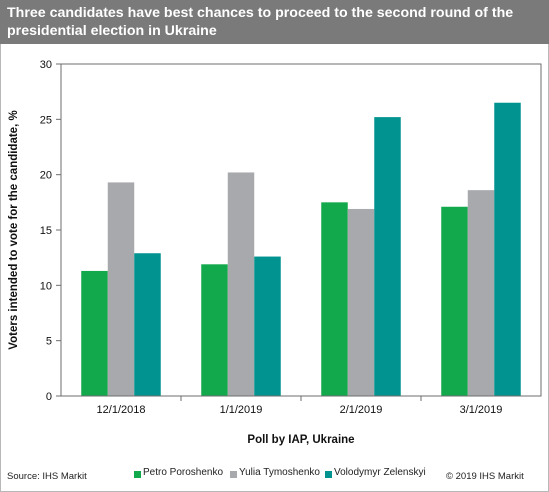  What do you see at coordinates (46, 176) in the screenshot?
I see `y-tick-label: 20` at bounding box center [46, 176].